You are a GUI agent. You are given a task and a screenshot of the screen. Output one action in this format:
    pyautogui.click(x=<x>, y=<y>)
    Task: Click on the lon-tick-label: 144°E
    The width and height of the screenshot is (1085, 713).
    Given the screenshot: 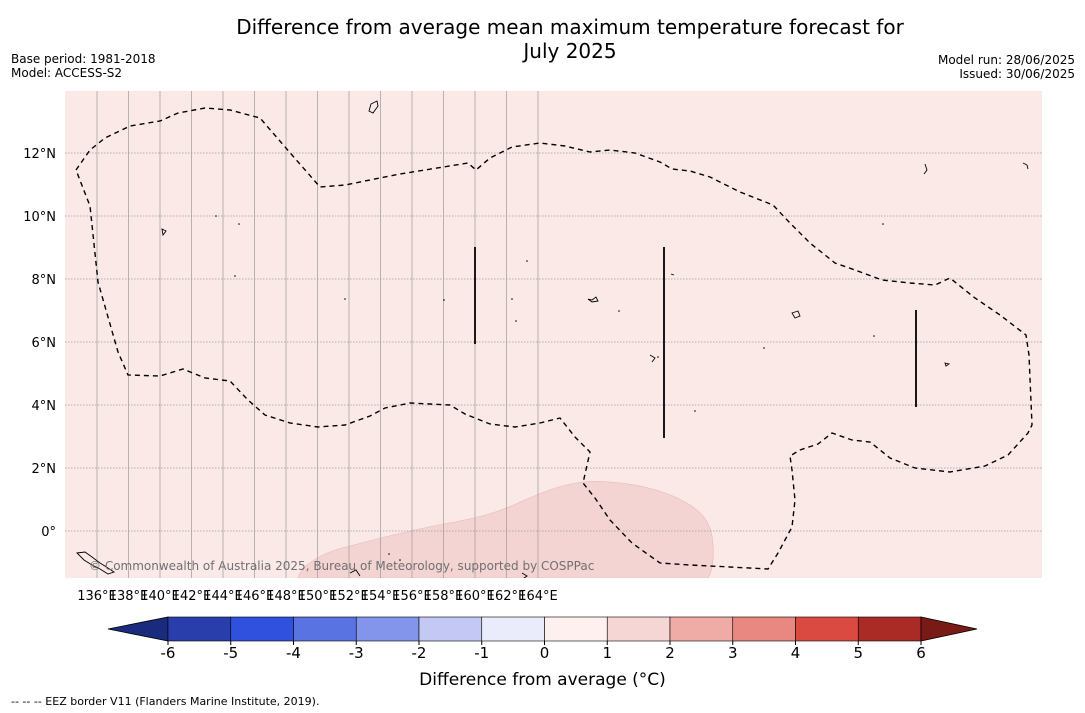 What is the action you would take?
    pyautogui.click(x=223, y=596)
    